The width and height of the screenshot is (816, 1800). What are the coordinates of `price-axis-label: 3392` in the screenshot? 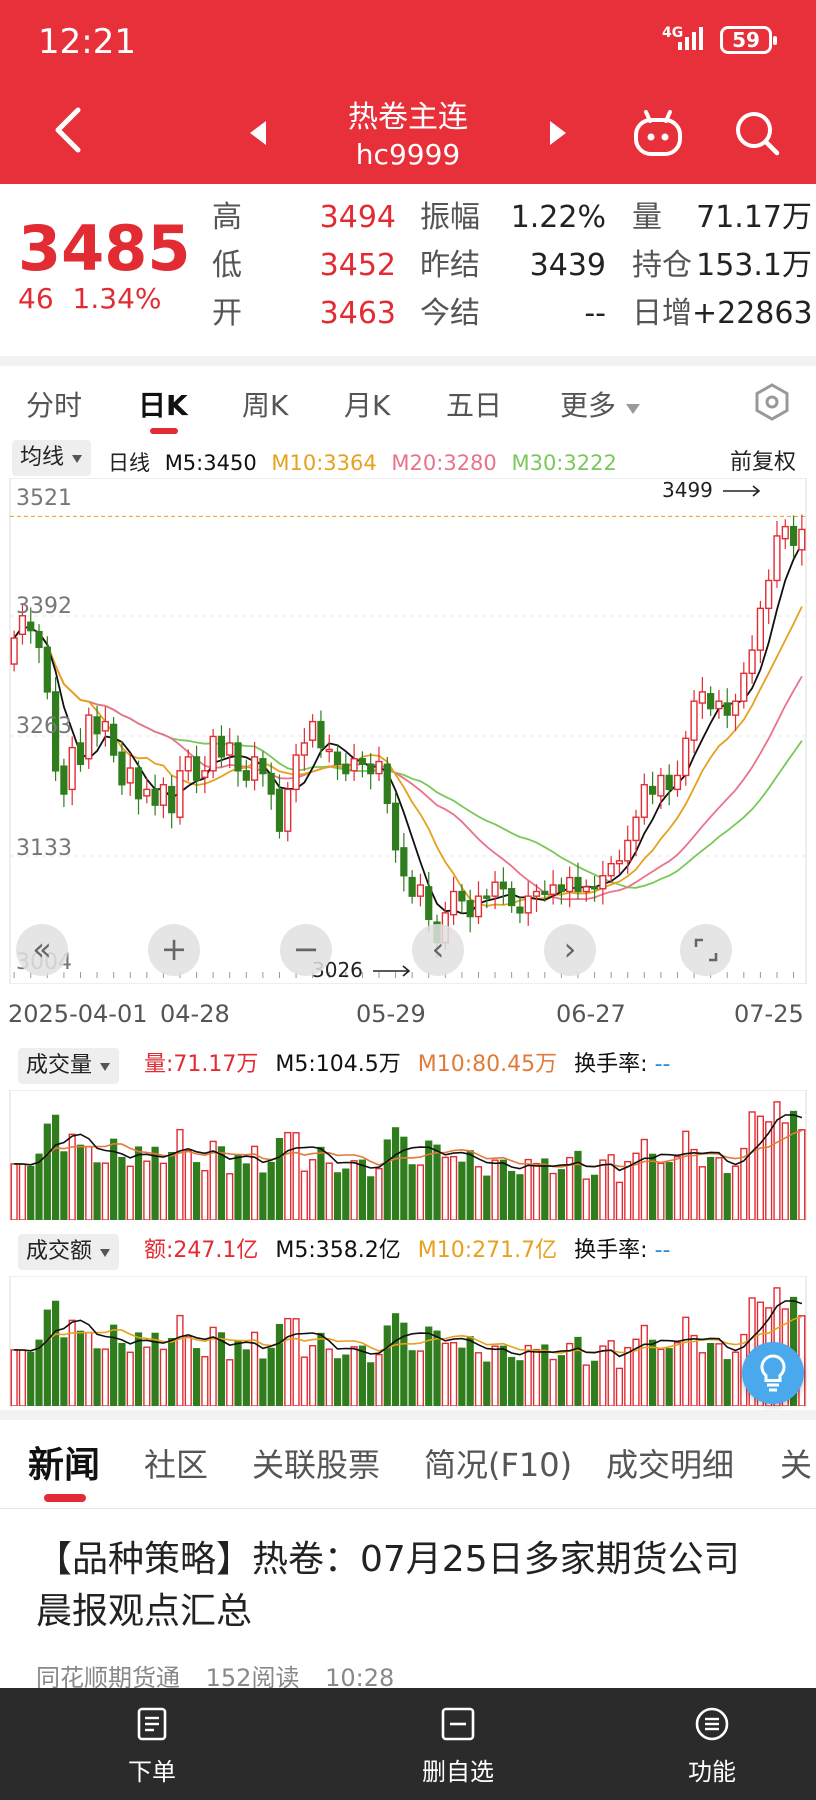 It's located at (44, 606).